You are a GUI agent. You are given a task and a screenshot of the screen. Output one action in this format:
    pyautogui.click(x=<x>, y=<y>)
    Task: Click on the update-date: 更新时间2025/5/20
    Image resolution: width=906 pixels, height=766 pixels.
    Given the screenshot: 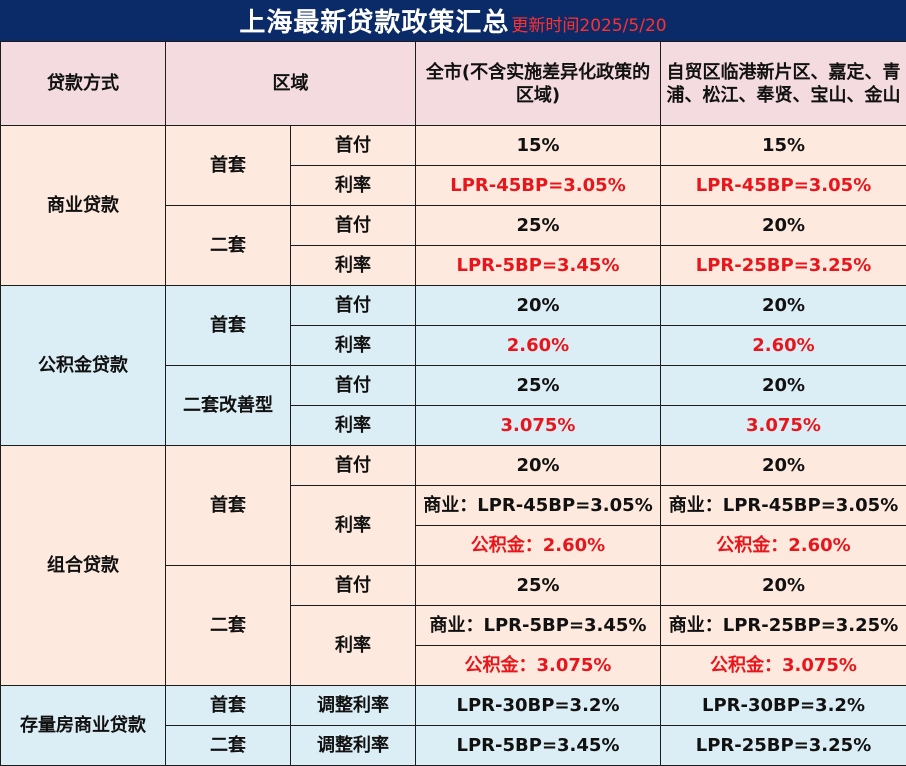 What is the action you would take?
    pyautogui.click(x=589, y=26)
    